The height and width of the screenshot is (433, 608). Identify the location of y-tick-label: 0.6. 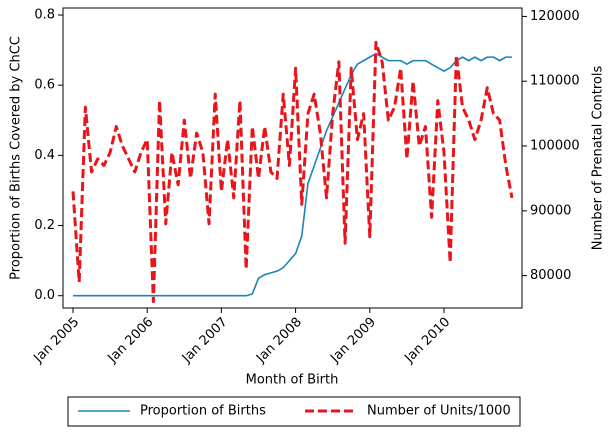
(44, 85).